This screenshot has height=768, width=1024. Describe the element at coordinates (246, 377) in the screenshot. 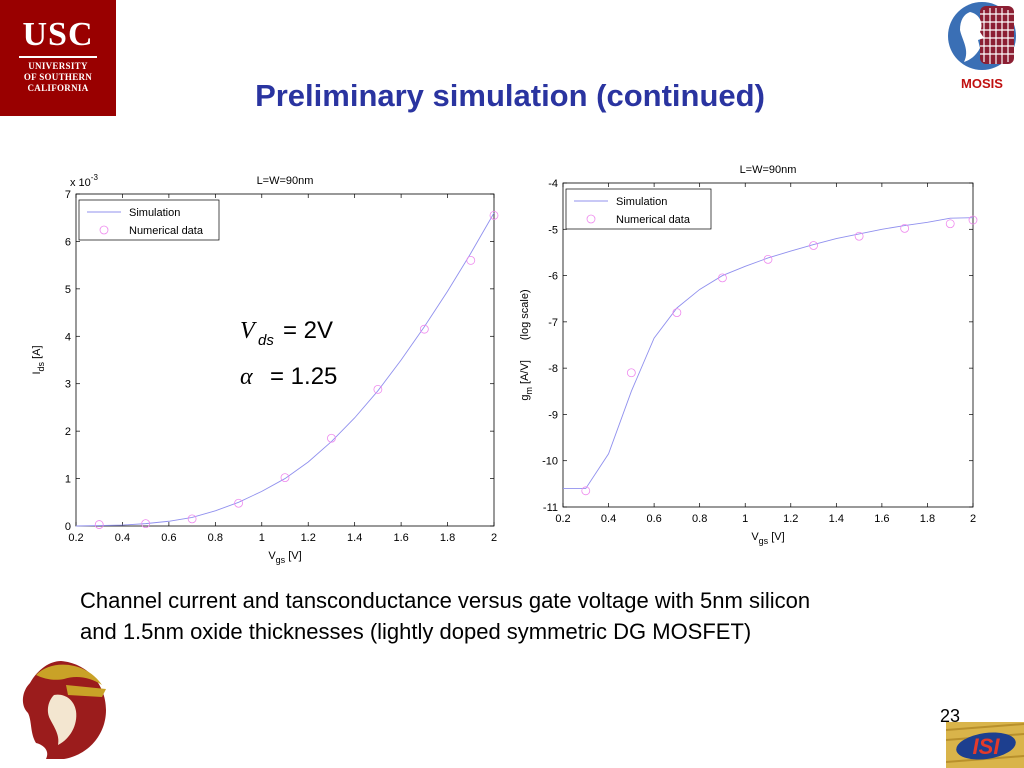

I see `equation-alpha-lhs: α` at that location.